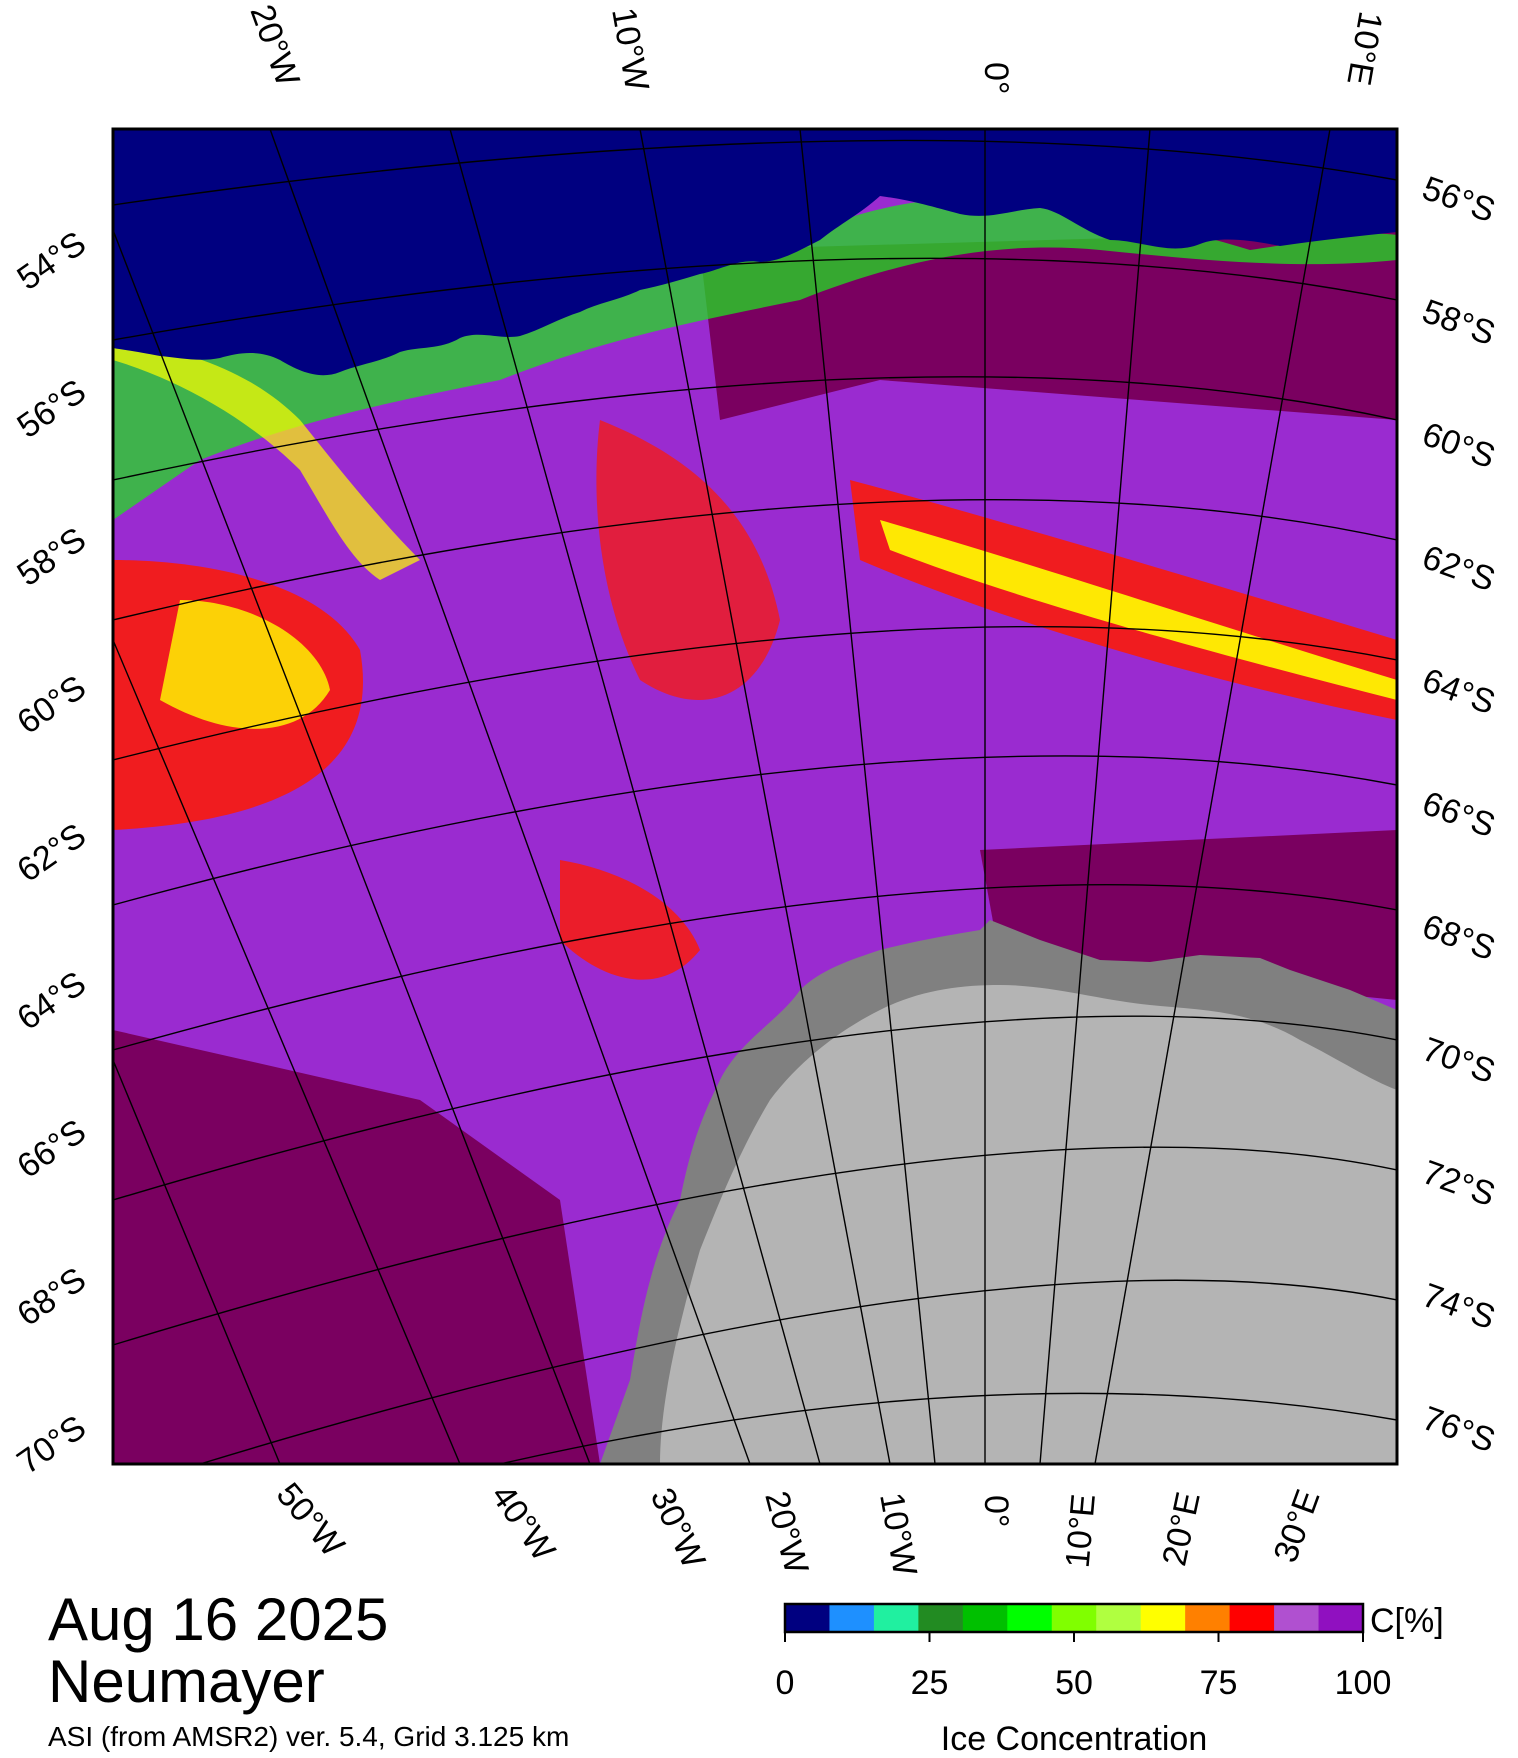  What do you see at coordinates (1081, 1530) in the screenshot?
I see `bottom-longitude-label: 10°E` at bounding box center [1081, 1530].